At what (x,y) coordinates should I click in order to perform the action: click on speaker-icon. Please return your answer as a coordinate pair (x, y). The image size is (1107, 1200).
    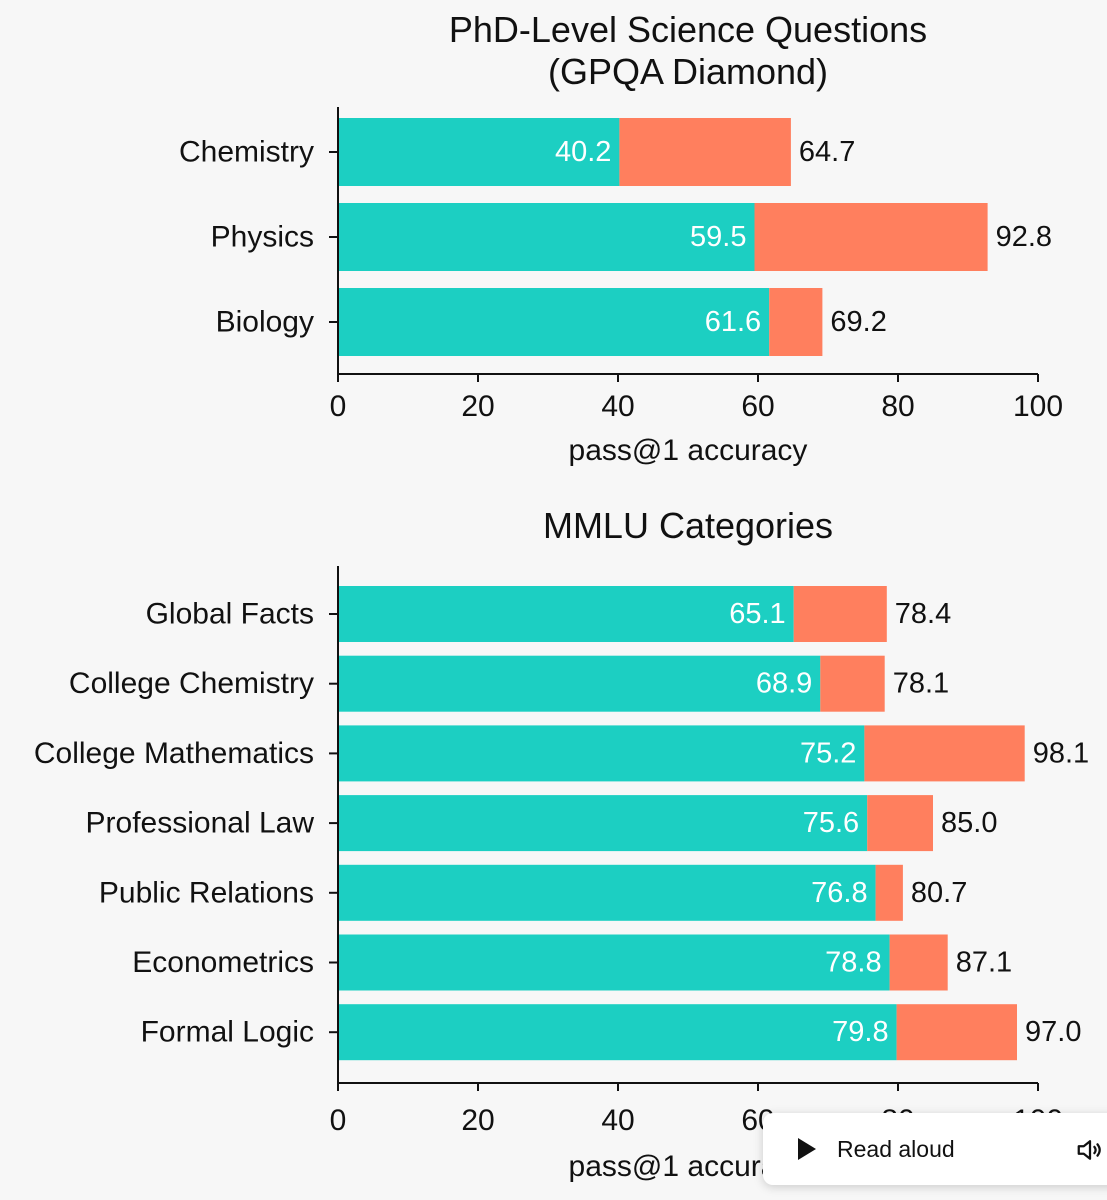
    Looking at the image, I should click on (1090, 1150).